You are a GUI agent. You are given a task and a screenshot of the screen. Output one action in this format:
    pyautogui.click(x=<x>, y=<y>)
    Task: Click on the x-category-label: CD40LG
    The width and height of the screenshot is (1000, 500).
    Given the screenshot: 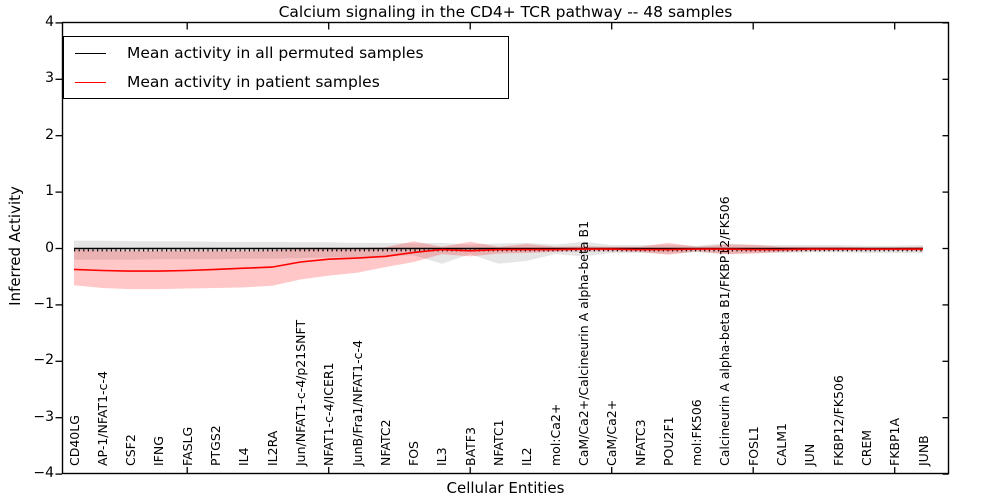 What is the action you would take?
    pyautogui.click(x=74, y=440)
    